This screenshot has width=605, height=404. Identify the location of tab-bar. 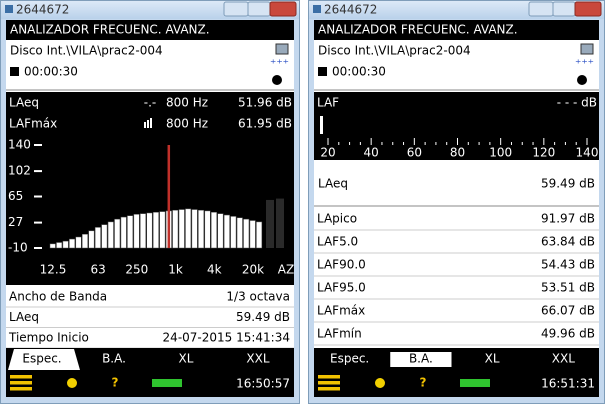
(456, 359).